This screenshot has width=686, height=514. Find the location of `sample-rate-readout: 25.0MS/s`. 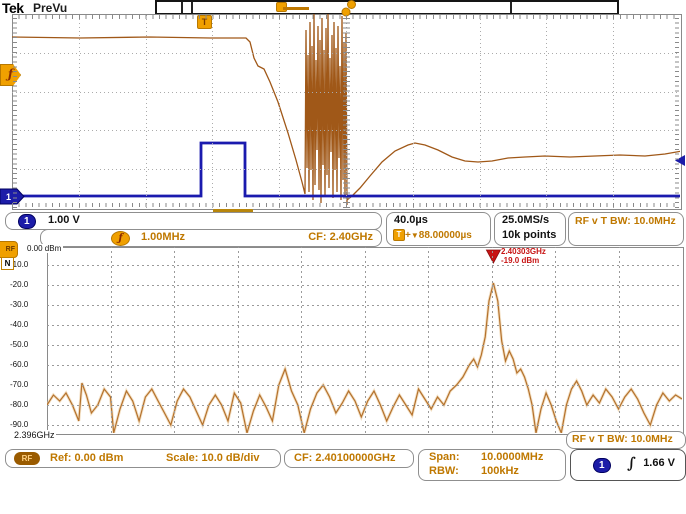

sample-rate-readout: 25.0MS/s is located at coordinates (526, 220).